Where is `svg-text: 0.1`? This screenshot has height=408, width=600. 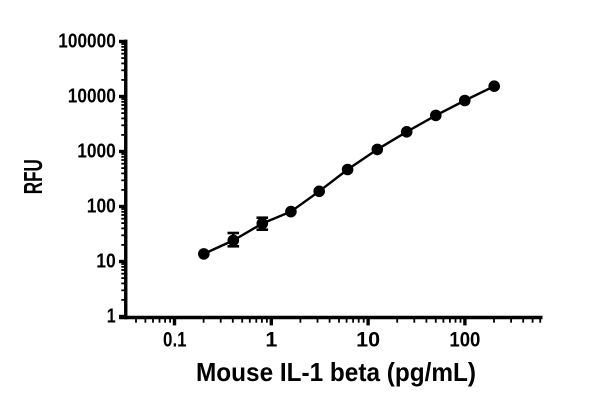
svg-text: 0.1 is located at coordinates (175, 340).